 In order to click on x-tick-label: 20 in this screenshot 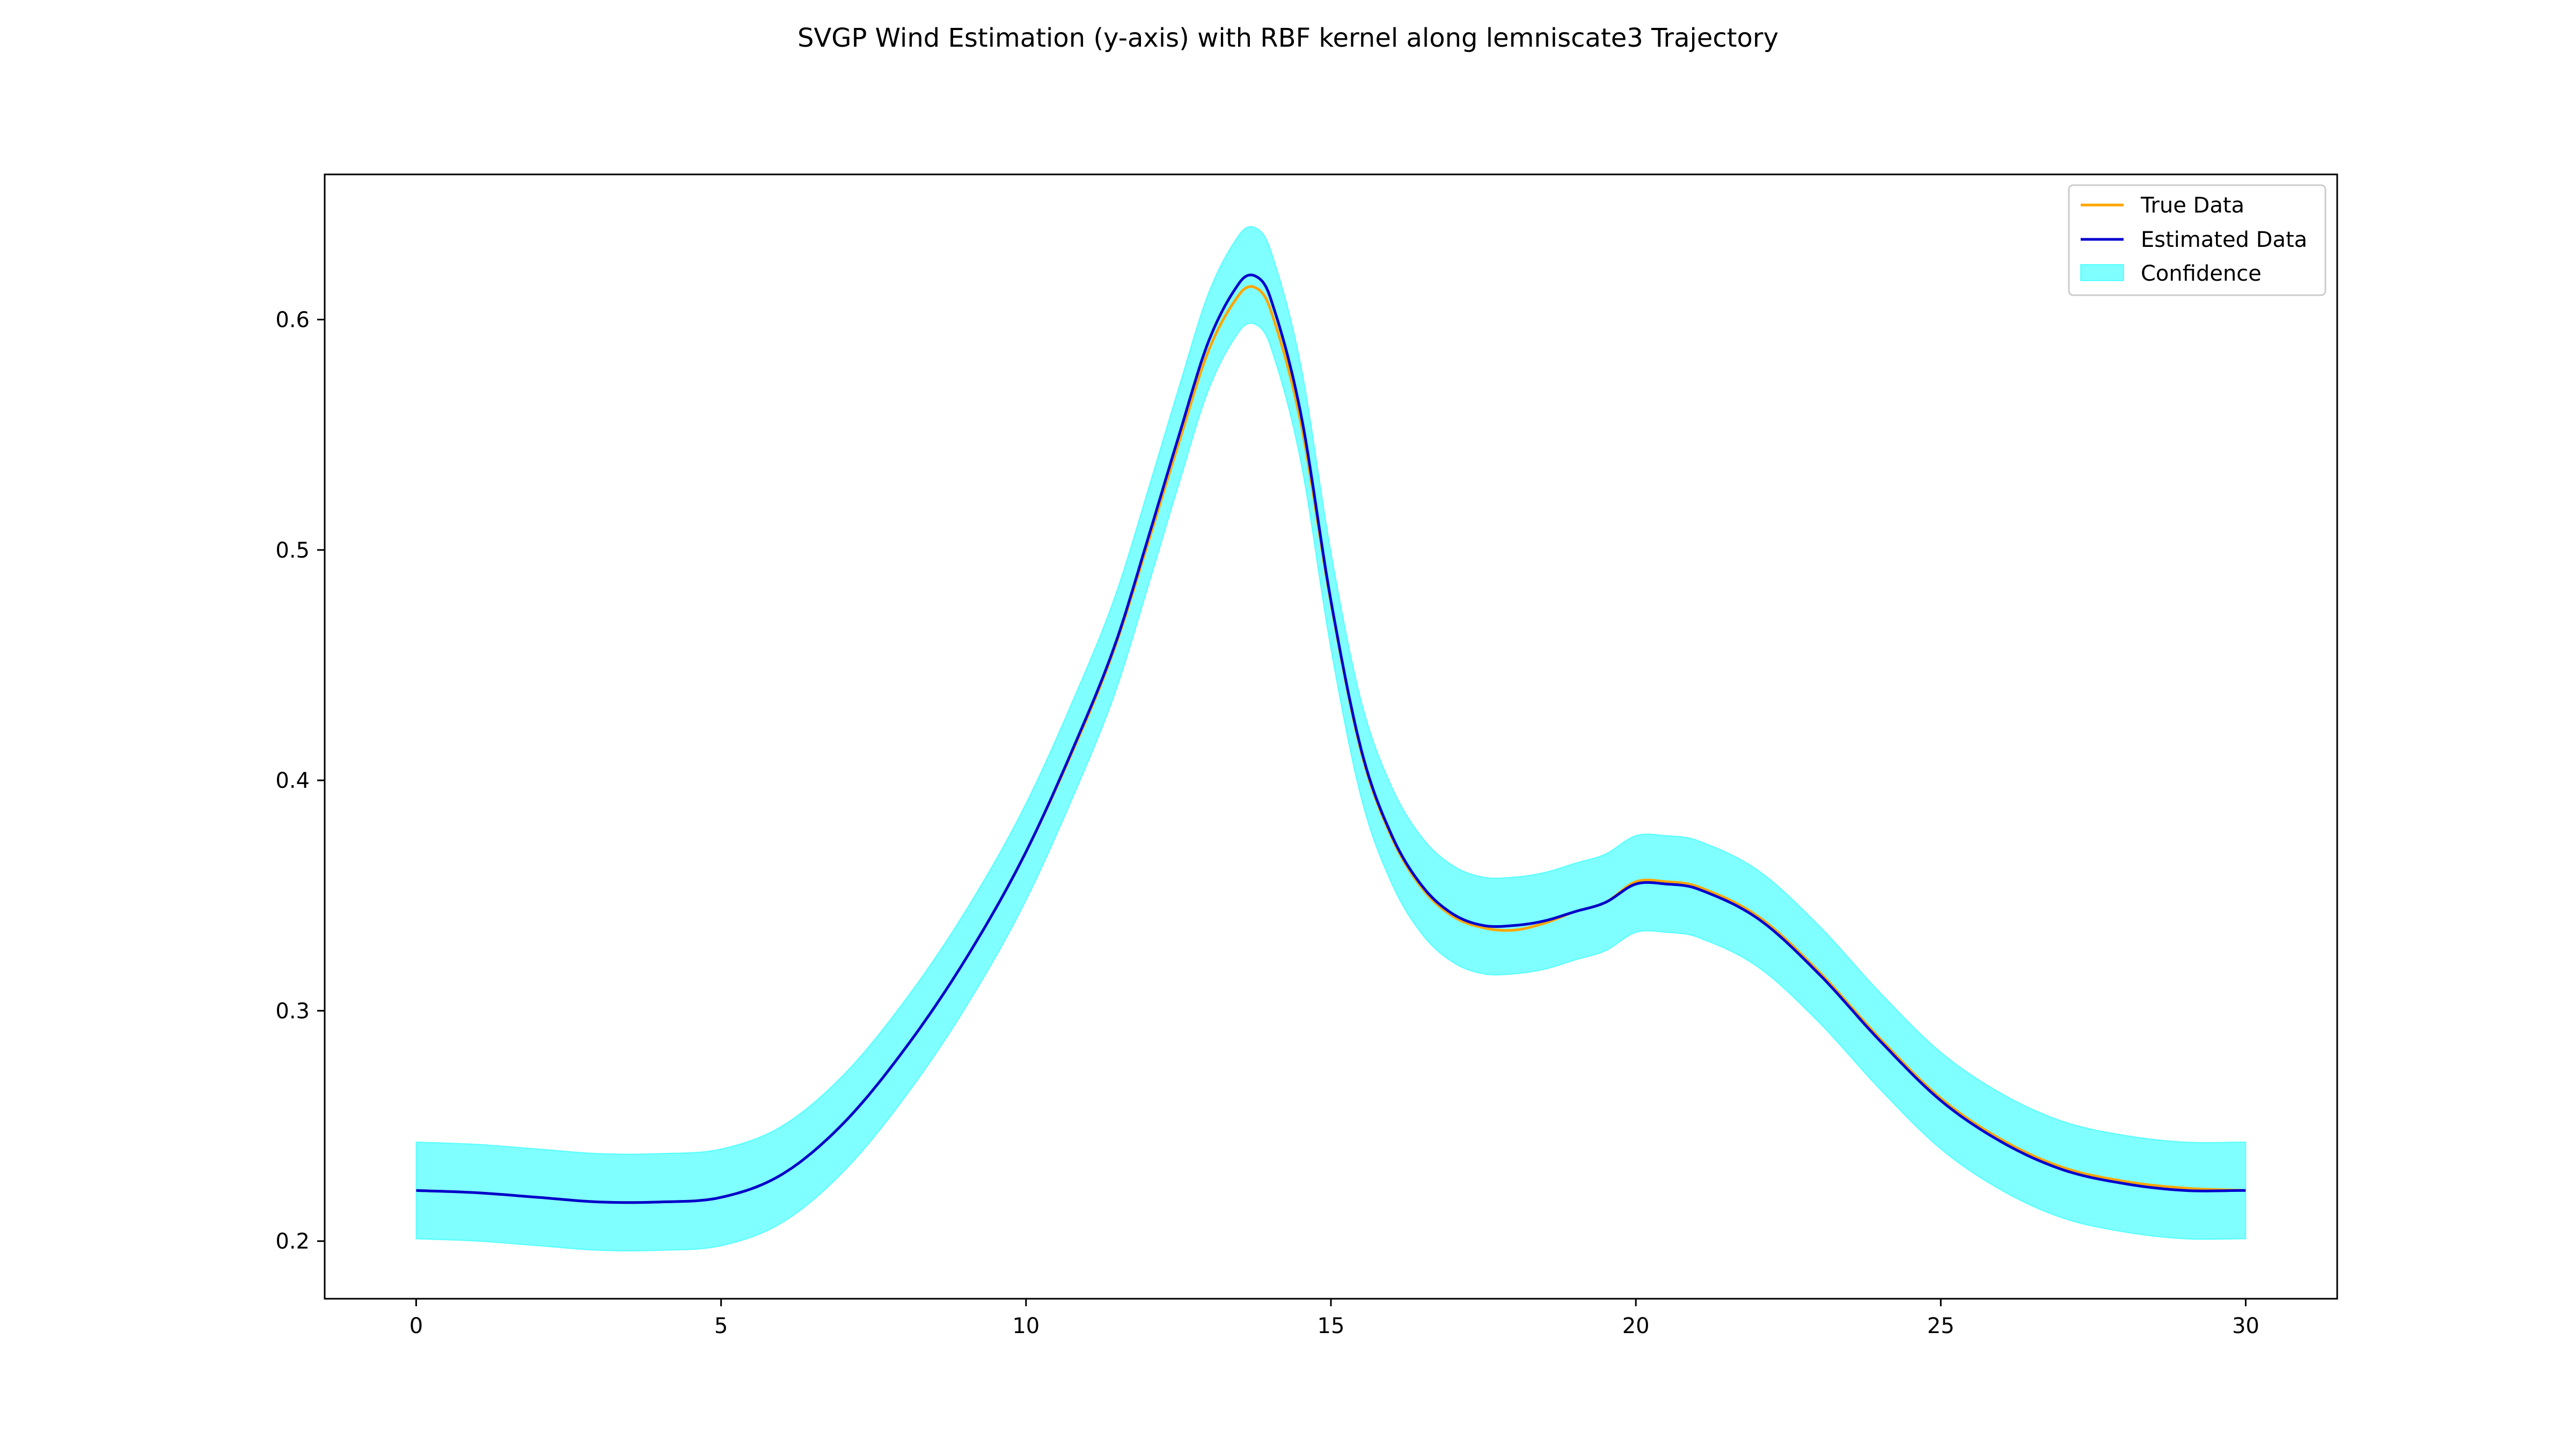, I will do `click(1636, 1326)`.